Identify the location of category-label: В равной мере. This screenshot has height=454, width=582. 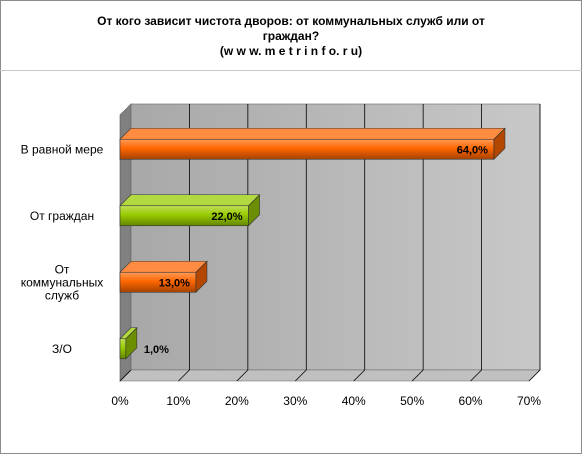
(62, 149).